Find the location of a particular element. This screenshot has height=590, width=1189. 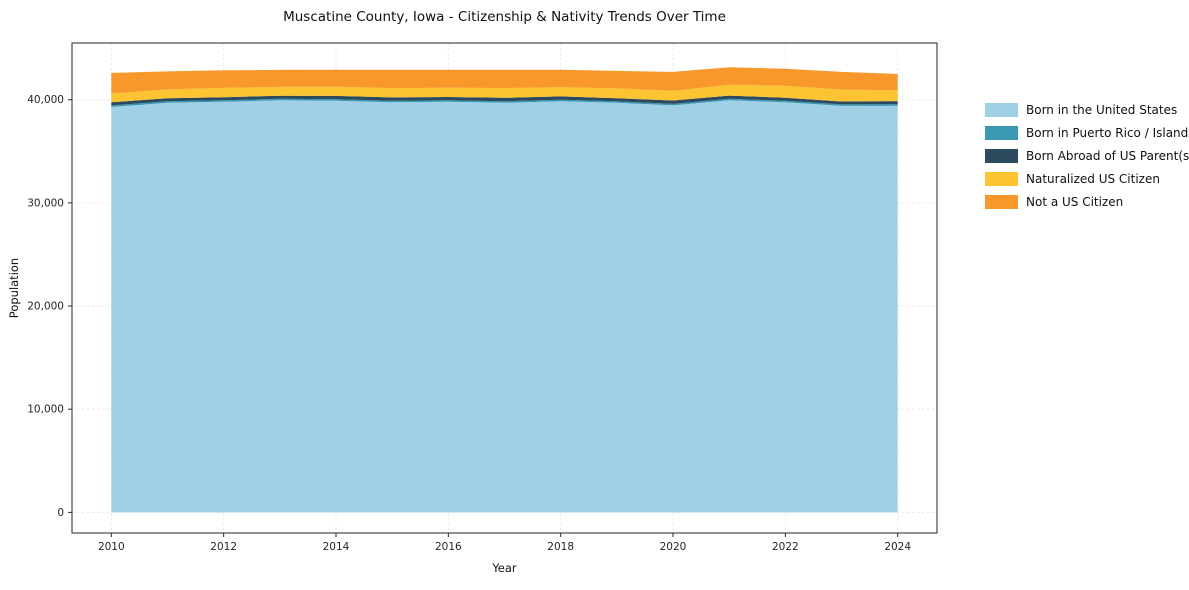

x-tick-label: 2022 is located at coordinates (785, 547).